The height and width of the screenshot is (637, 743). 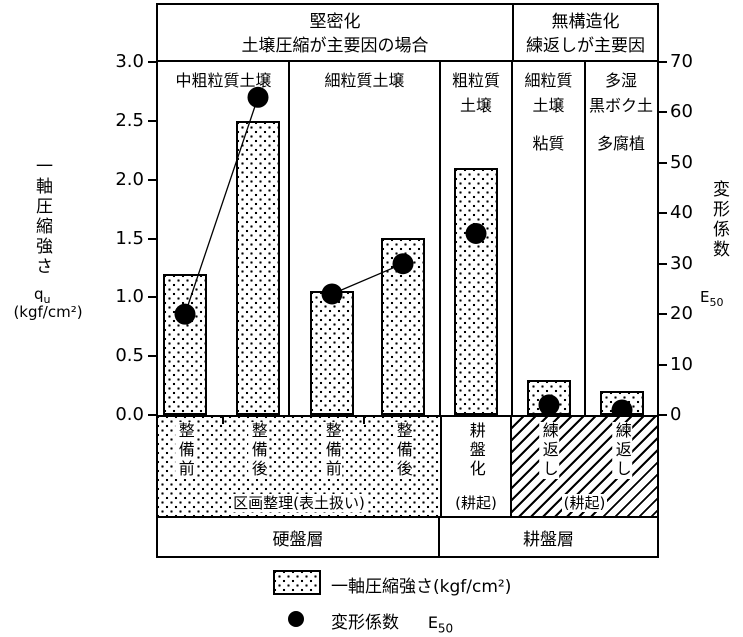 What do you see at coordinates (621, 105) in the screenshot?
I see `group-label-line: 黒ボク土` at bounding box center [621, 105].